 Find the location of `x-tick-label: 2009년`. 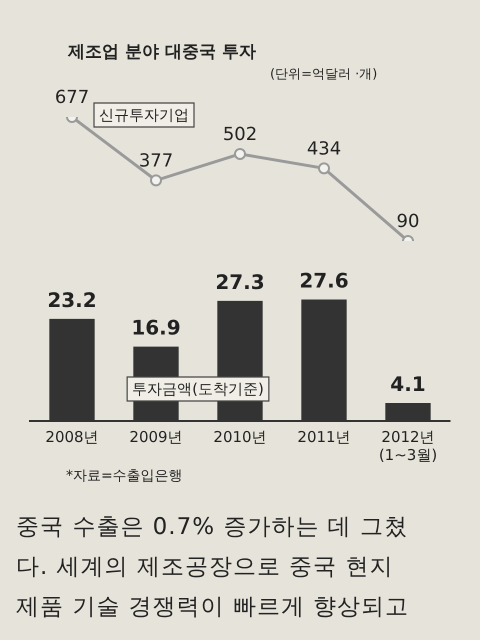

x-tick-label: 2009년 is located at coordinates (156, 437).